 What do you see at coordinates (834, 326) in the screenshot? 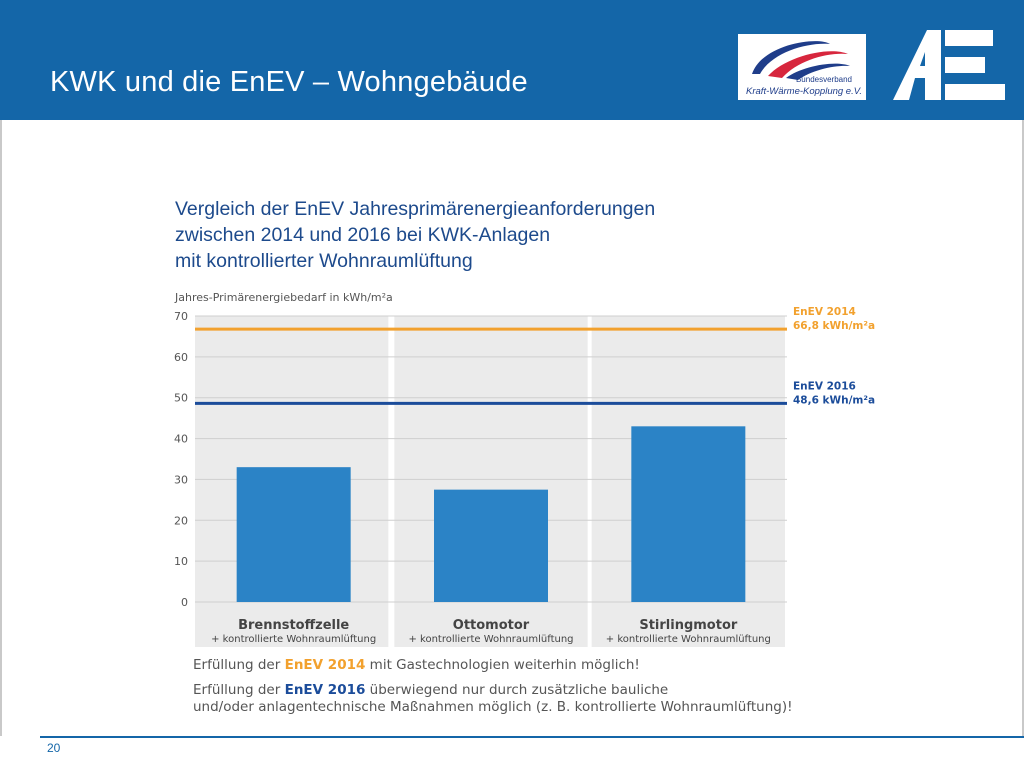
I see `reference-line-value: 66,8 kWh/m²a` at bounding box center [834, 326].